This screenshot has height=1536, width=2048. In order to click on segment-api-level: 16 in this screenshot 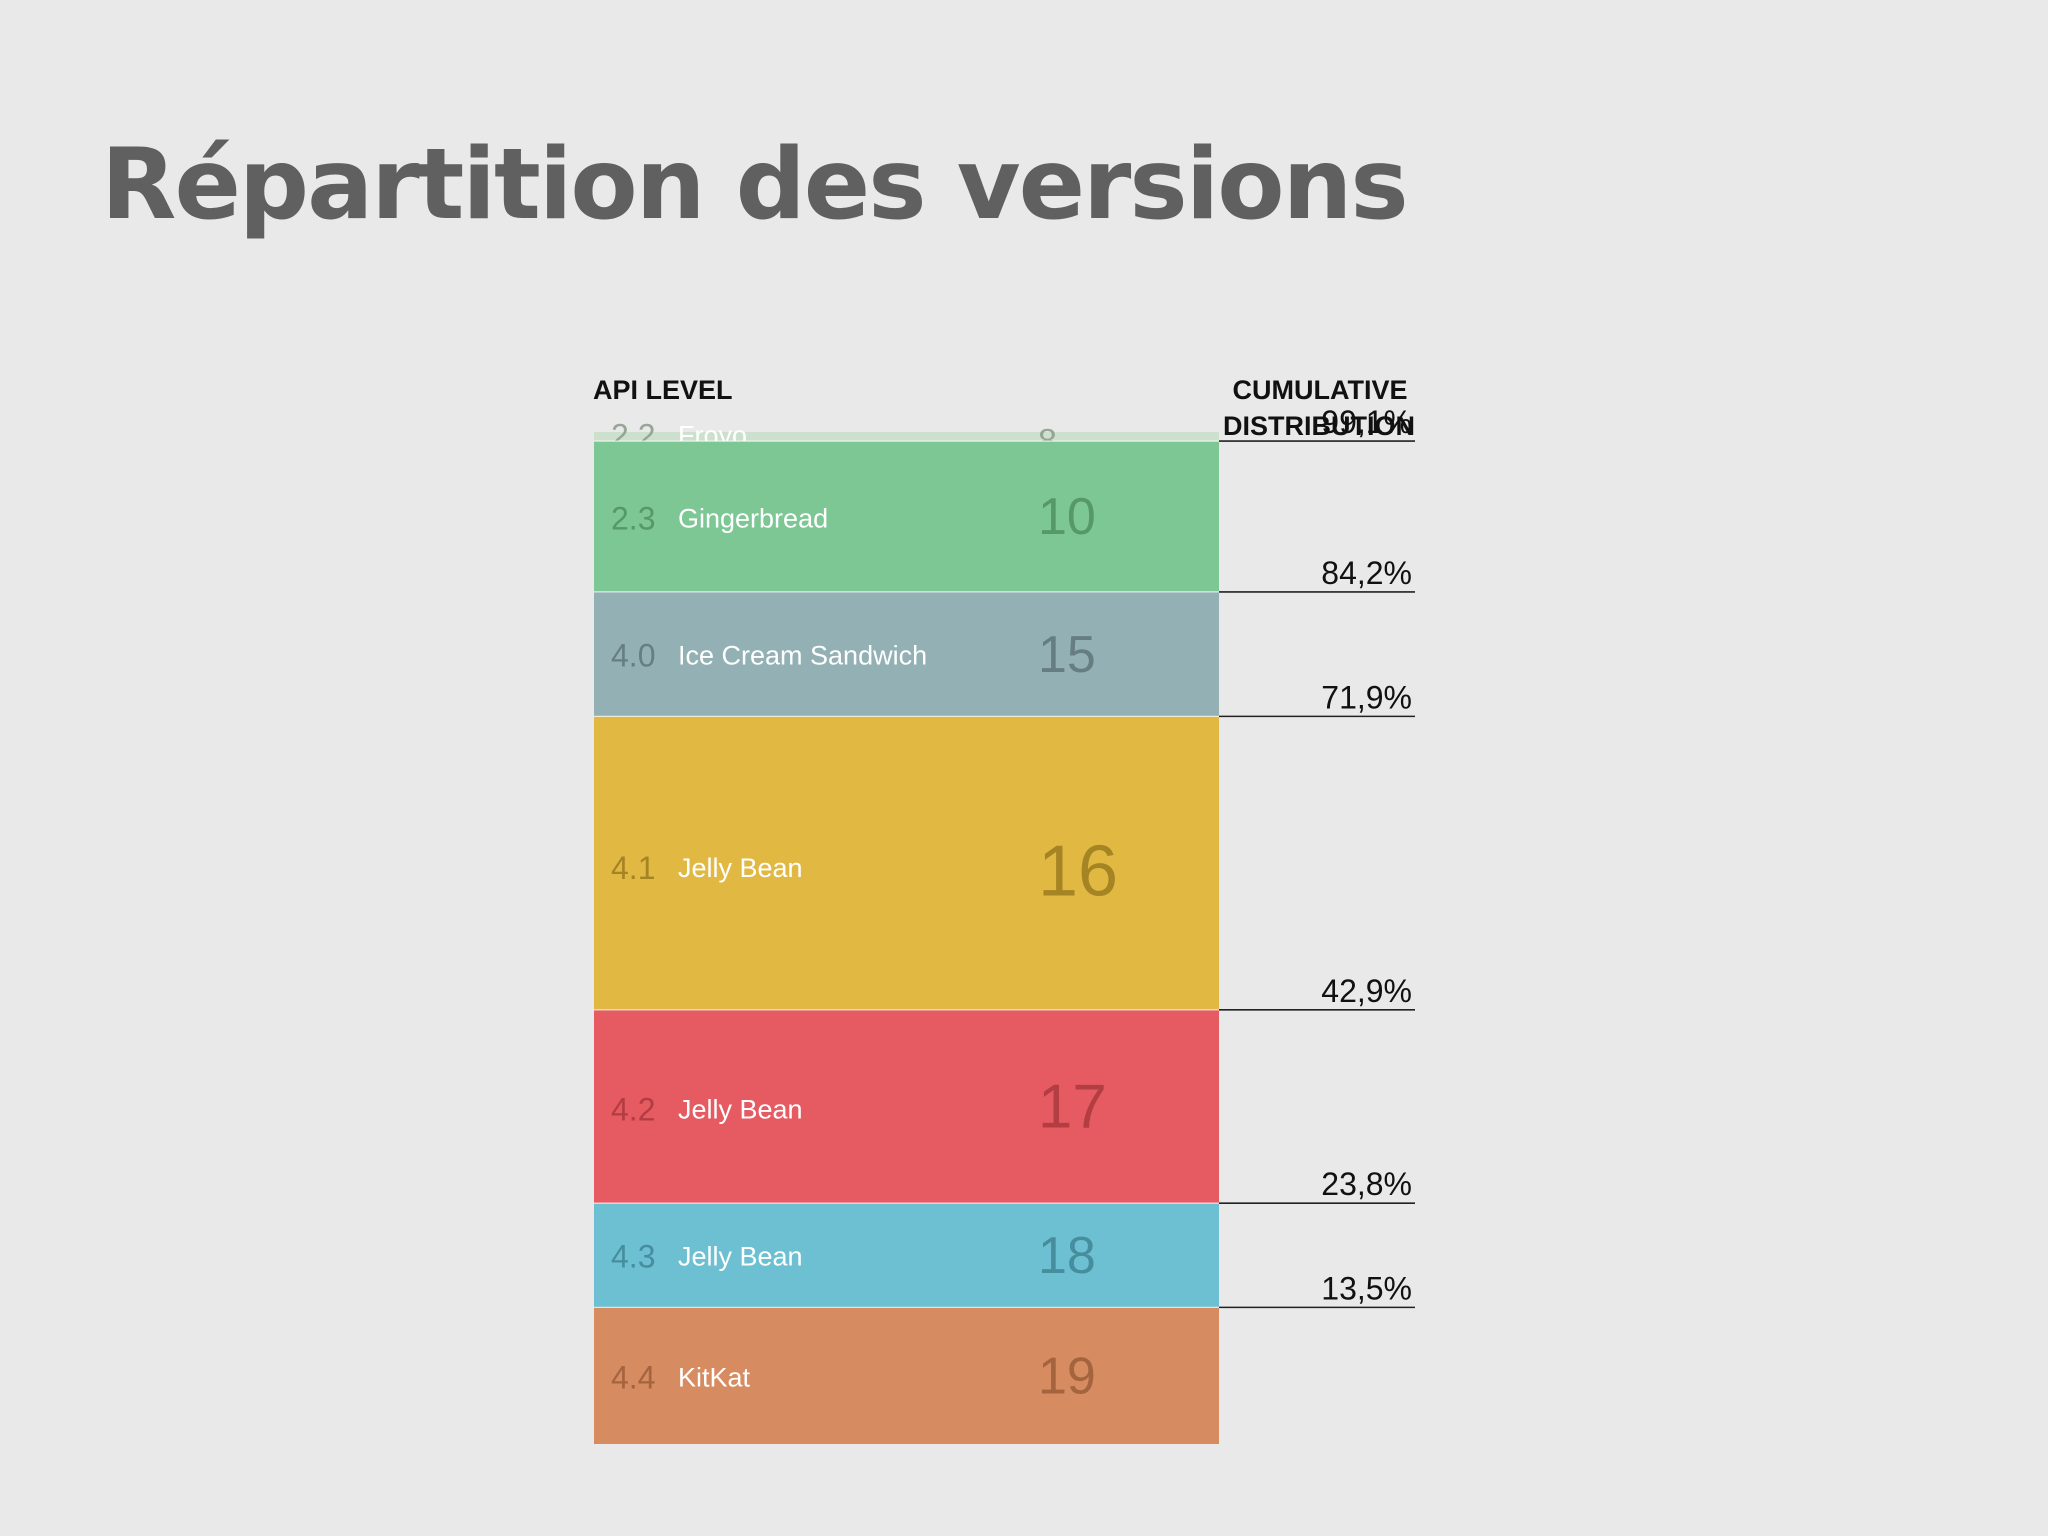, I will do `click(1078, 872)`.